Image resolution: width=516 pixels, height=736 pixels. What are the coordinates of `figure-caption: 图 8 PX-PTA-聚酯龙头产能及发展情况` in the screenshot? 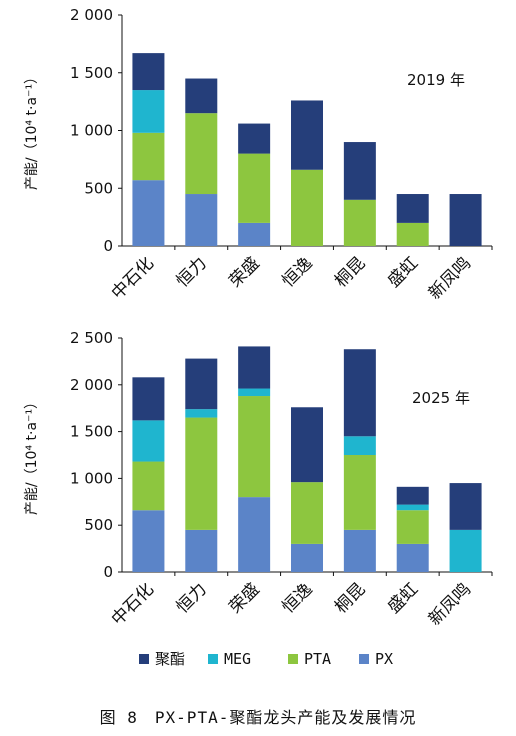 It's located at (258, 717).